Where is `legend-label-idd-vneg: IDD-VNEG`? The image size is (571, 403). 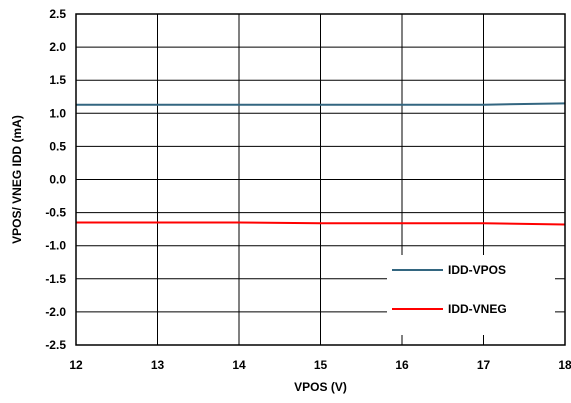 legend-label-idd-vneg: IDD-VNEG is located at coordinates (477, 309).